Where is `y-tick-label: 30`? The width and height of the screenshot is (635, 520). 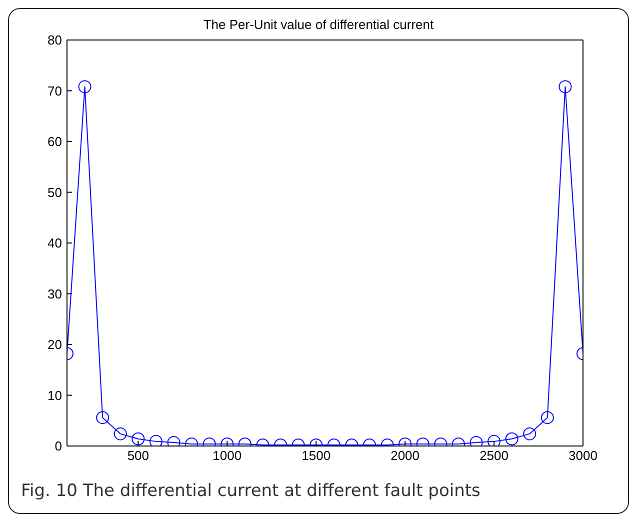 y-tick-label: 30 is located at coordinates (55, 294).